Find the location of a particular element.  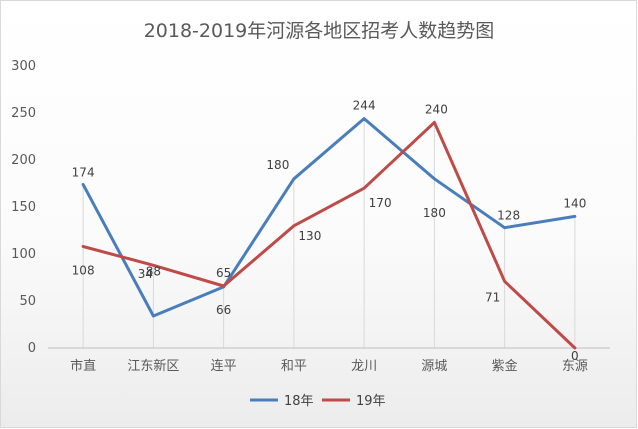

x-tick-label: 东源 is located at coordinates (575, 366).